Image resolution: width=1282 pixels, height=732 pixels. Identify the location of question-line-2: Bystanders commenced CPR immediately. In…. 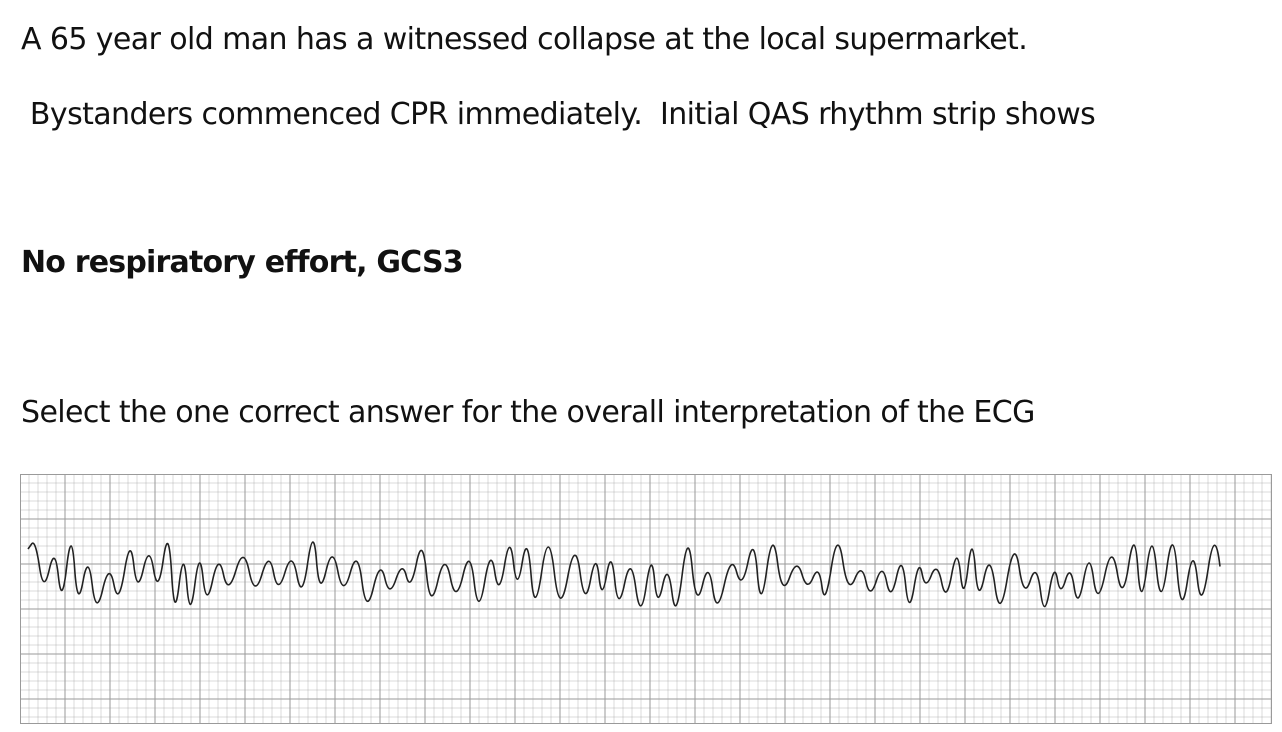
(558, 114).